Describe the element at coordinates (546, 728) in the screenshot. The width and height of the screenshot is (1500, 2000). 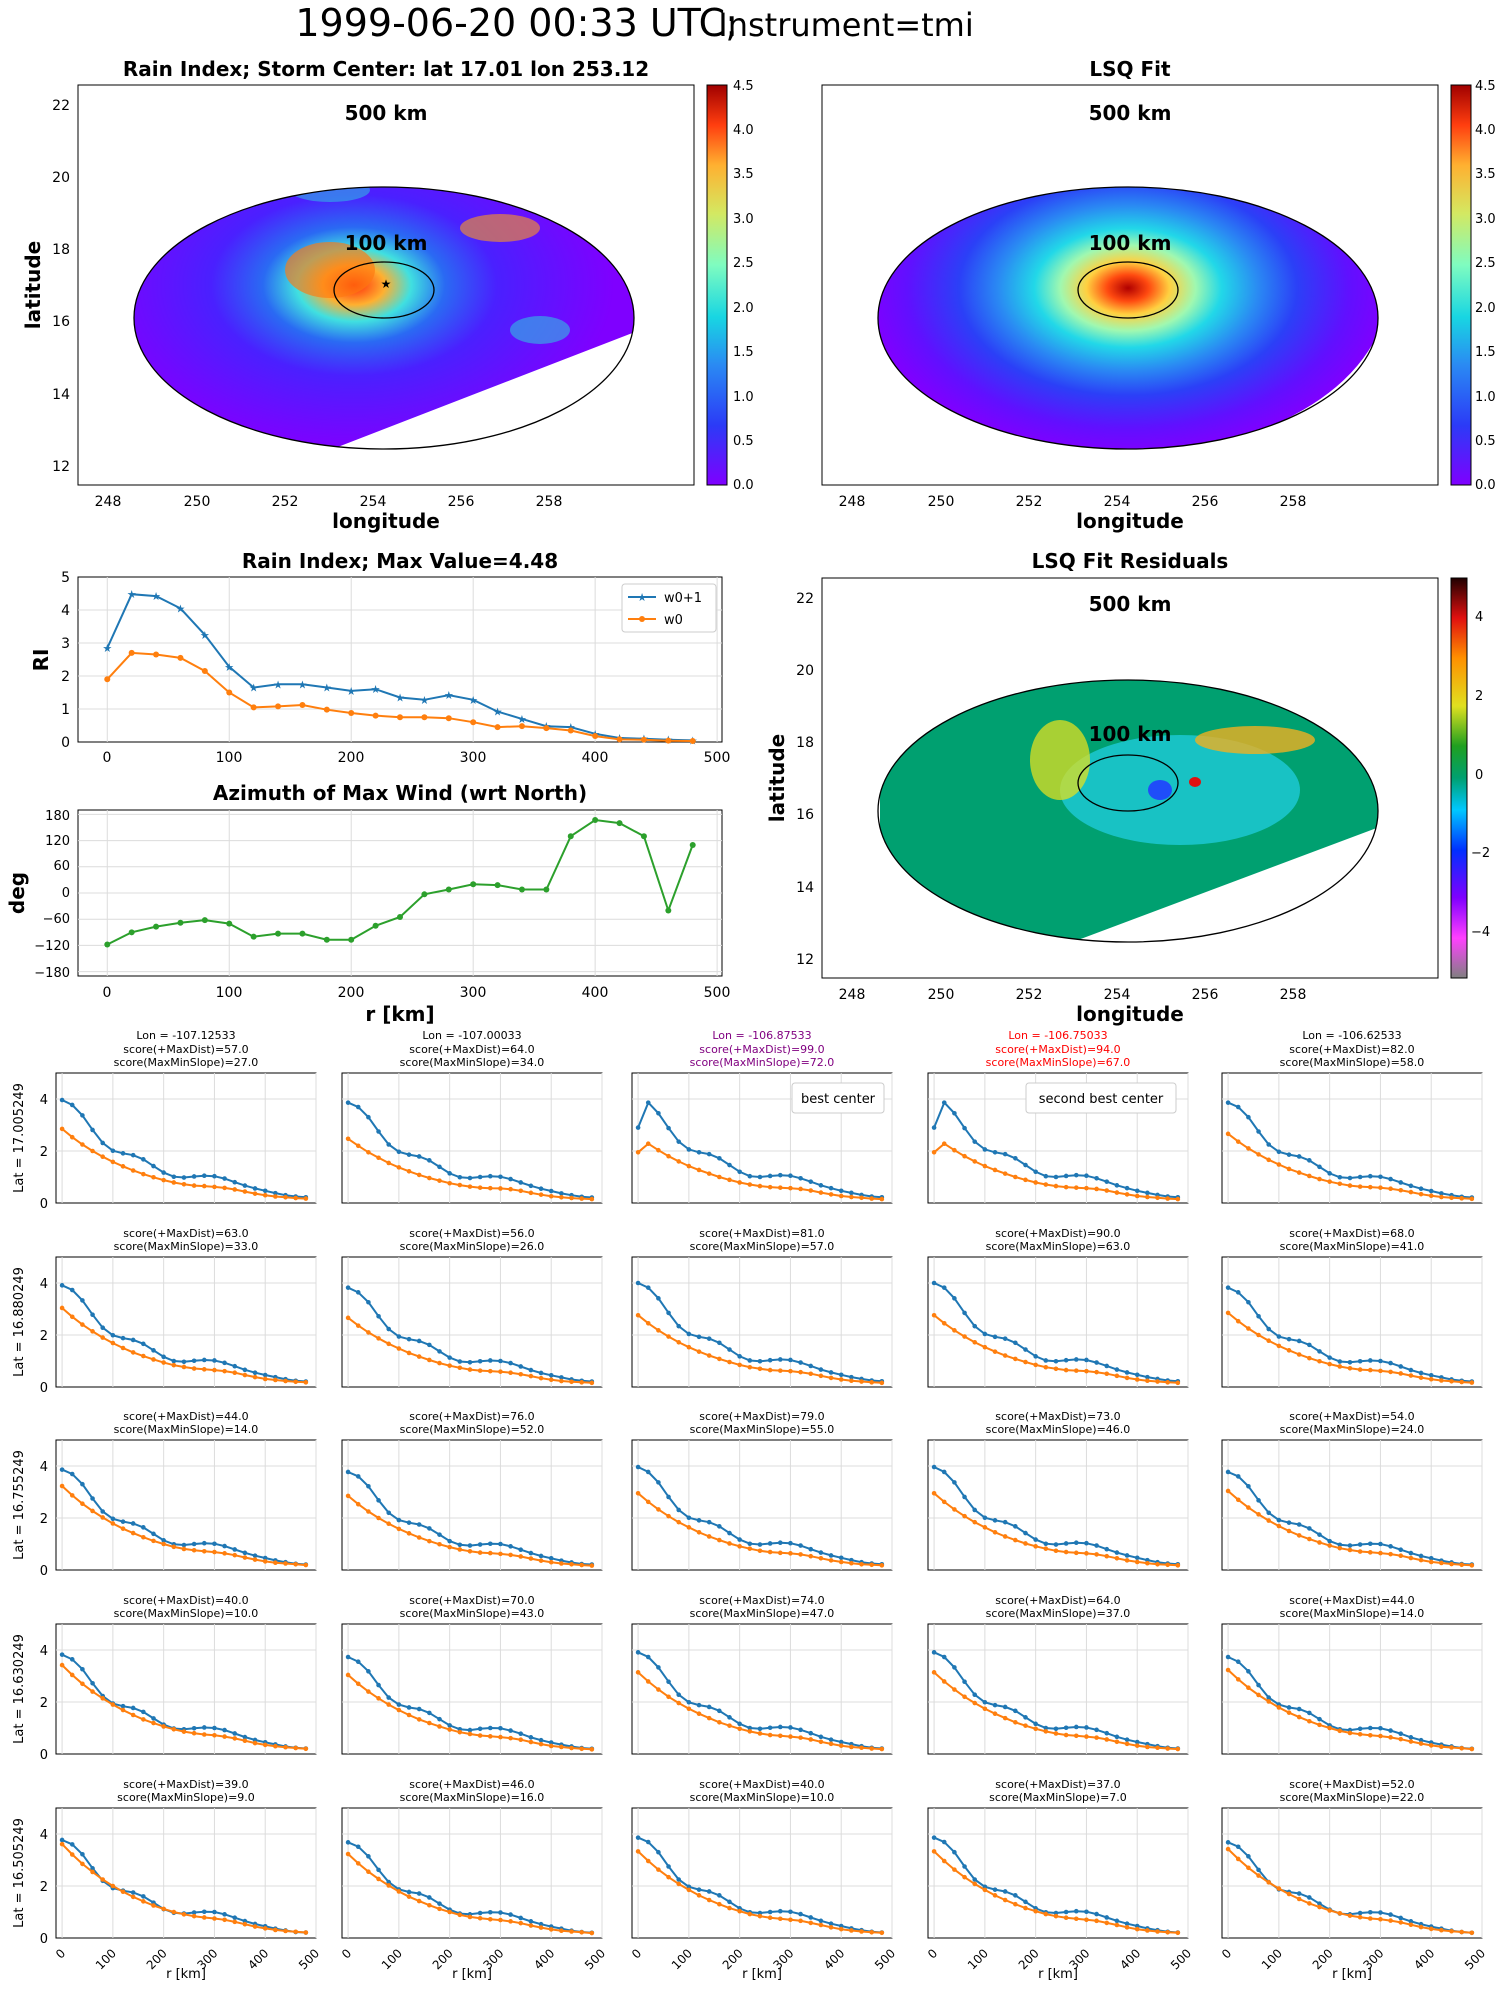
I see `rain-w0-point` at that location.